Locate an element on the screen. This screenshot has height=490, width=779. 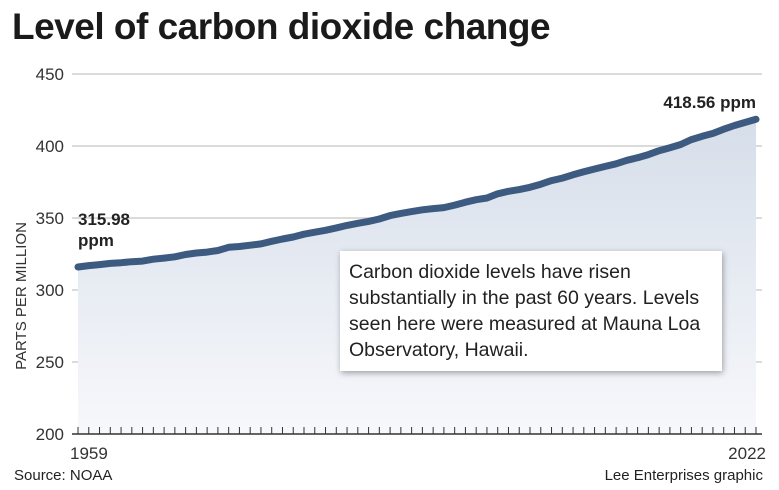
y-tick-label: 200 is located at coordinates (50, 434).